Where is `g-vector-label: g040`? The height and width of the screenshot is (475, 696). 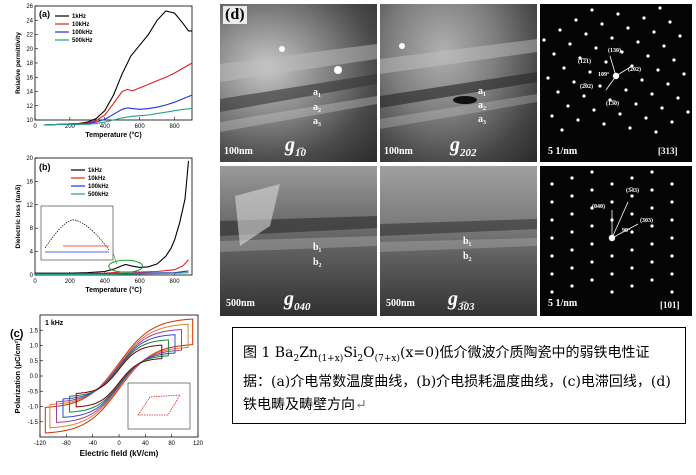
g-vector-label: g040 is located at coordinates (297, 300).